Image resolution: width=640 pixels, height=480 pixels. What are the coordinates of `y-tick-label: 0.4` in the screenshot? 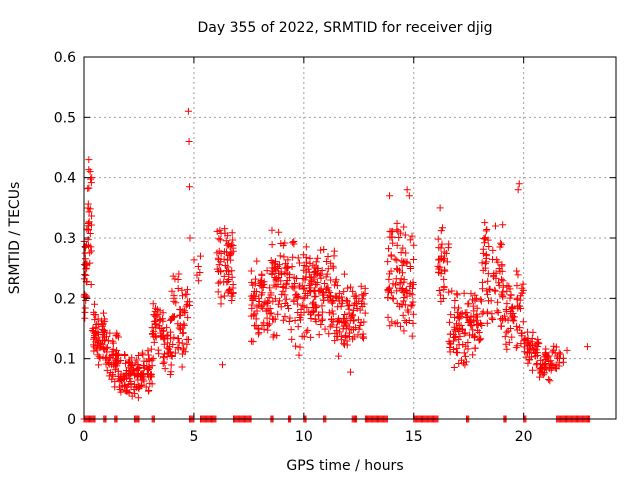 It's located at (65, 179).